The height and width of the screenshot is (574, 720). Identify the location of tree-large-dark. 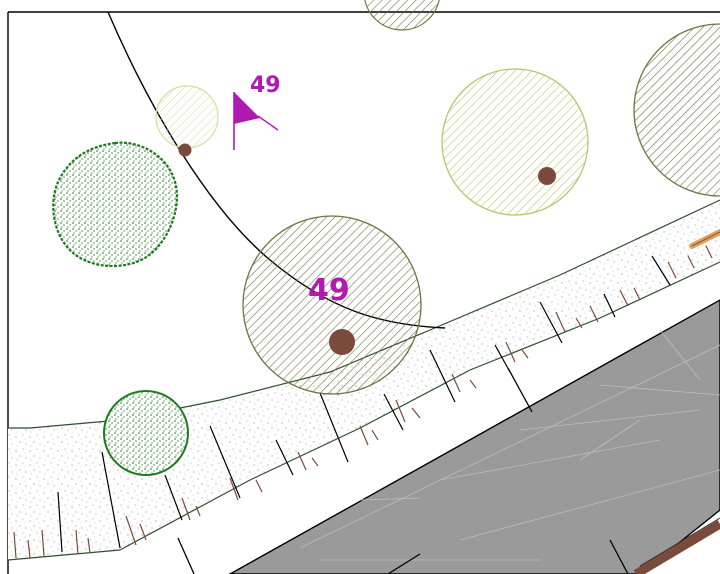
(332, 305).